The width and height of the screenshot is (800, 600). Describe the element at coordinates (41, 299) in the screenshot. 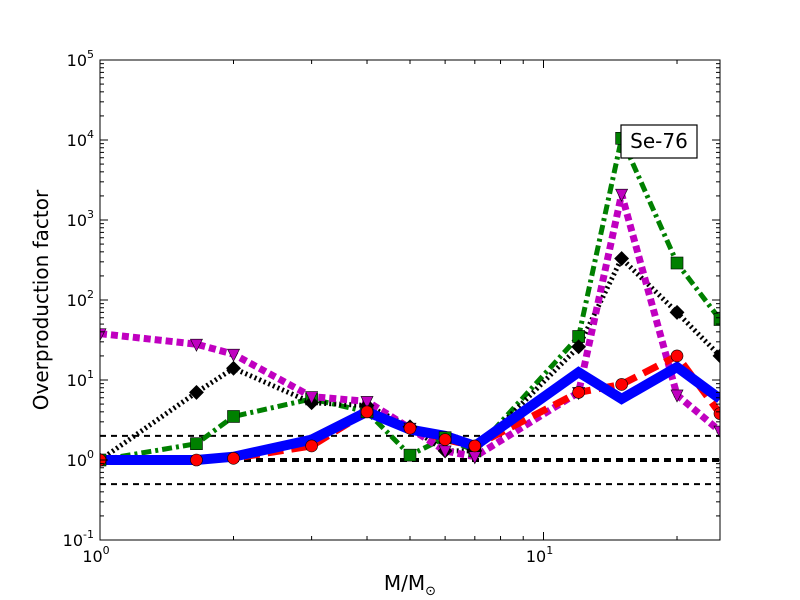

I see `y-axis-label: Overproduction factor` at that location.